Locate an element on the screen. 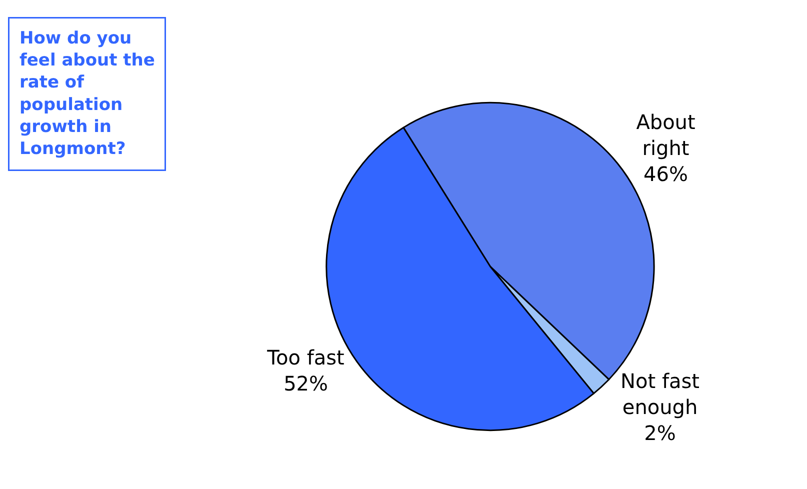  text: How do you feel about the rate of population growth in Longmont? is located at coordinates (87, 93).